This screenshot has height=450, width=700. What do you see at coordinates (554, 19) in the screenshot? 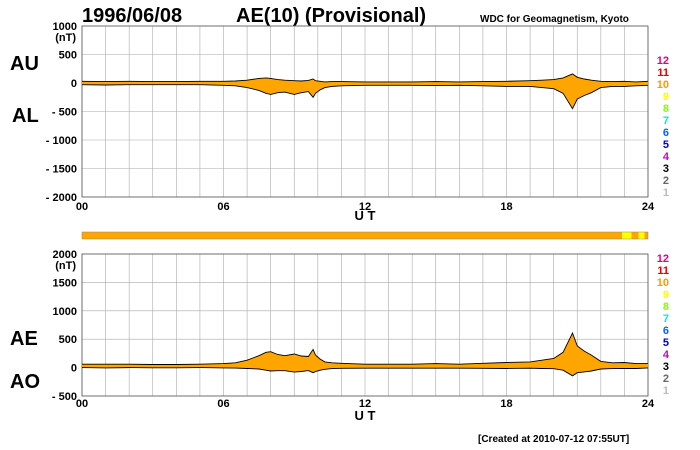
I see `source-credit: WDC for Geomagnetism, Kyoto` at bounding box center [554, 19].